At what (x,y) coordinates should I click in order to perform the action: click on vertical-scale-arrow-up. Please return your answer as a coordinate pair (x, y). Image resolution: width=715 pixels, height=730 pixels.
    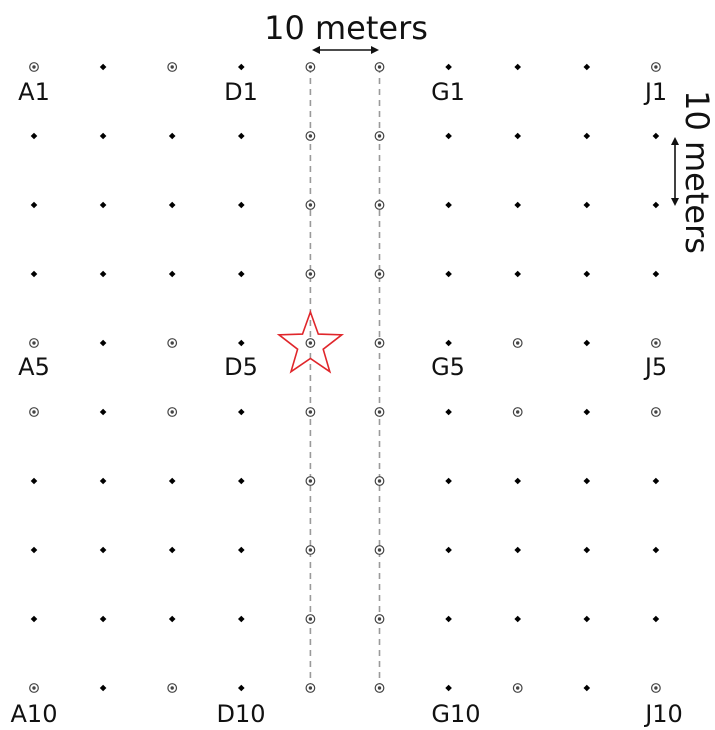
    Looking at the image, I should click on (675, 141).